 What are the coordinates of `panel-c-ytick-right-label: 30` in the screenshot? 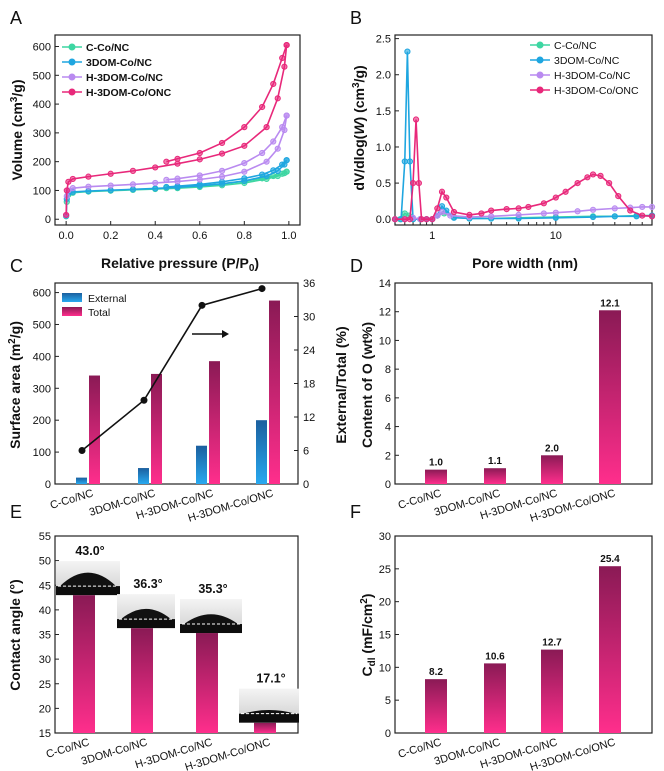 It's located at (309, 318).